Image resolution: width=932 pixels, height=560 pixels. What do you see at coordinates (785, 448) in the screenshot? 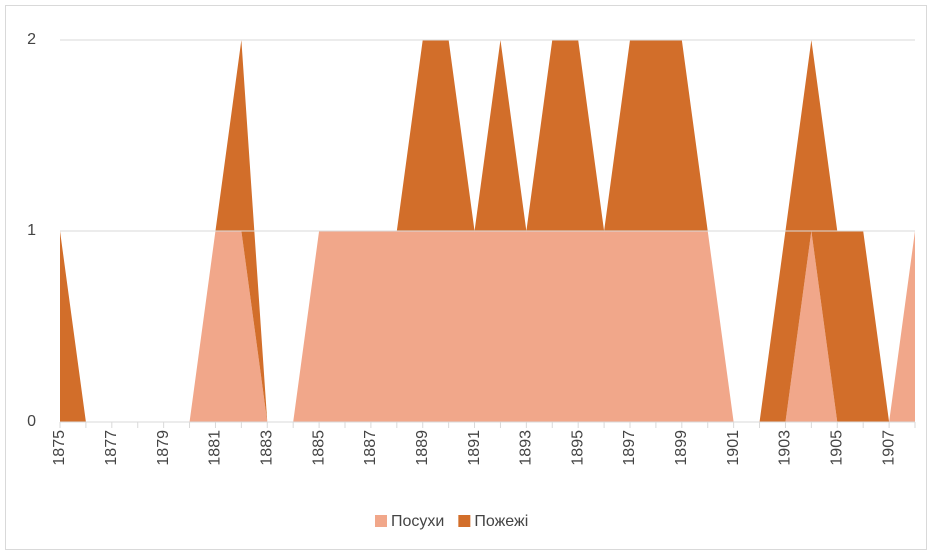
I see `x-tick-label: 1903` at bounding box center [785, 448].